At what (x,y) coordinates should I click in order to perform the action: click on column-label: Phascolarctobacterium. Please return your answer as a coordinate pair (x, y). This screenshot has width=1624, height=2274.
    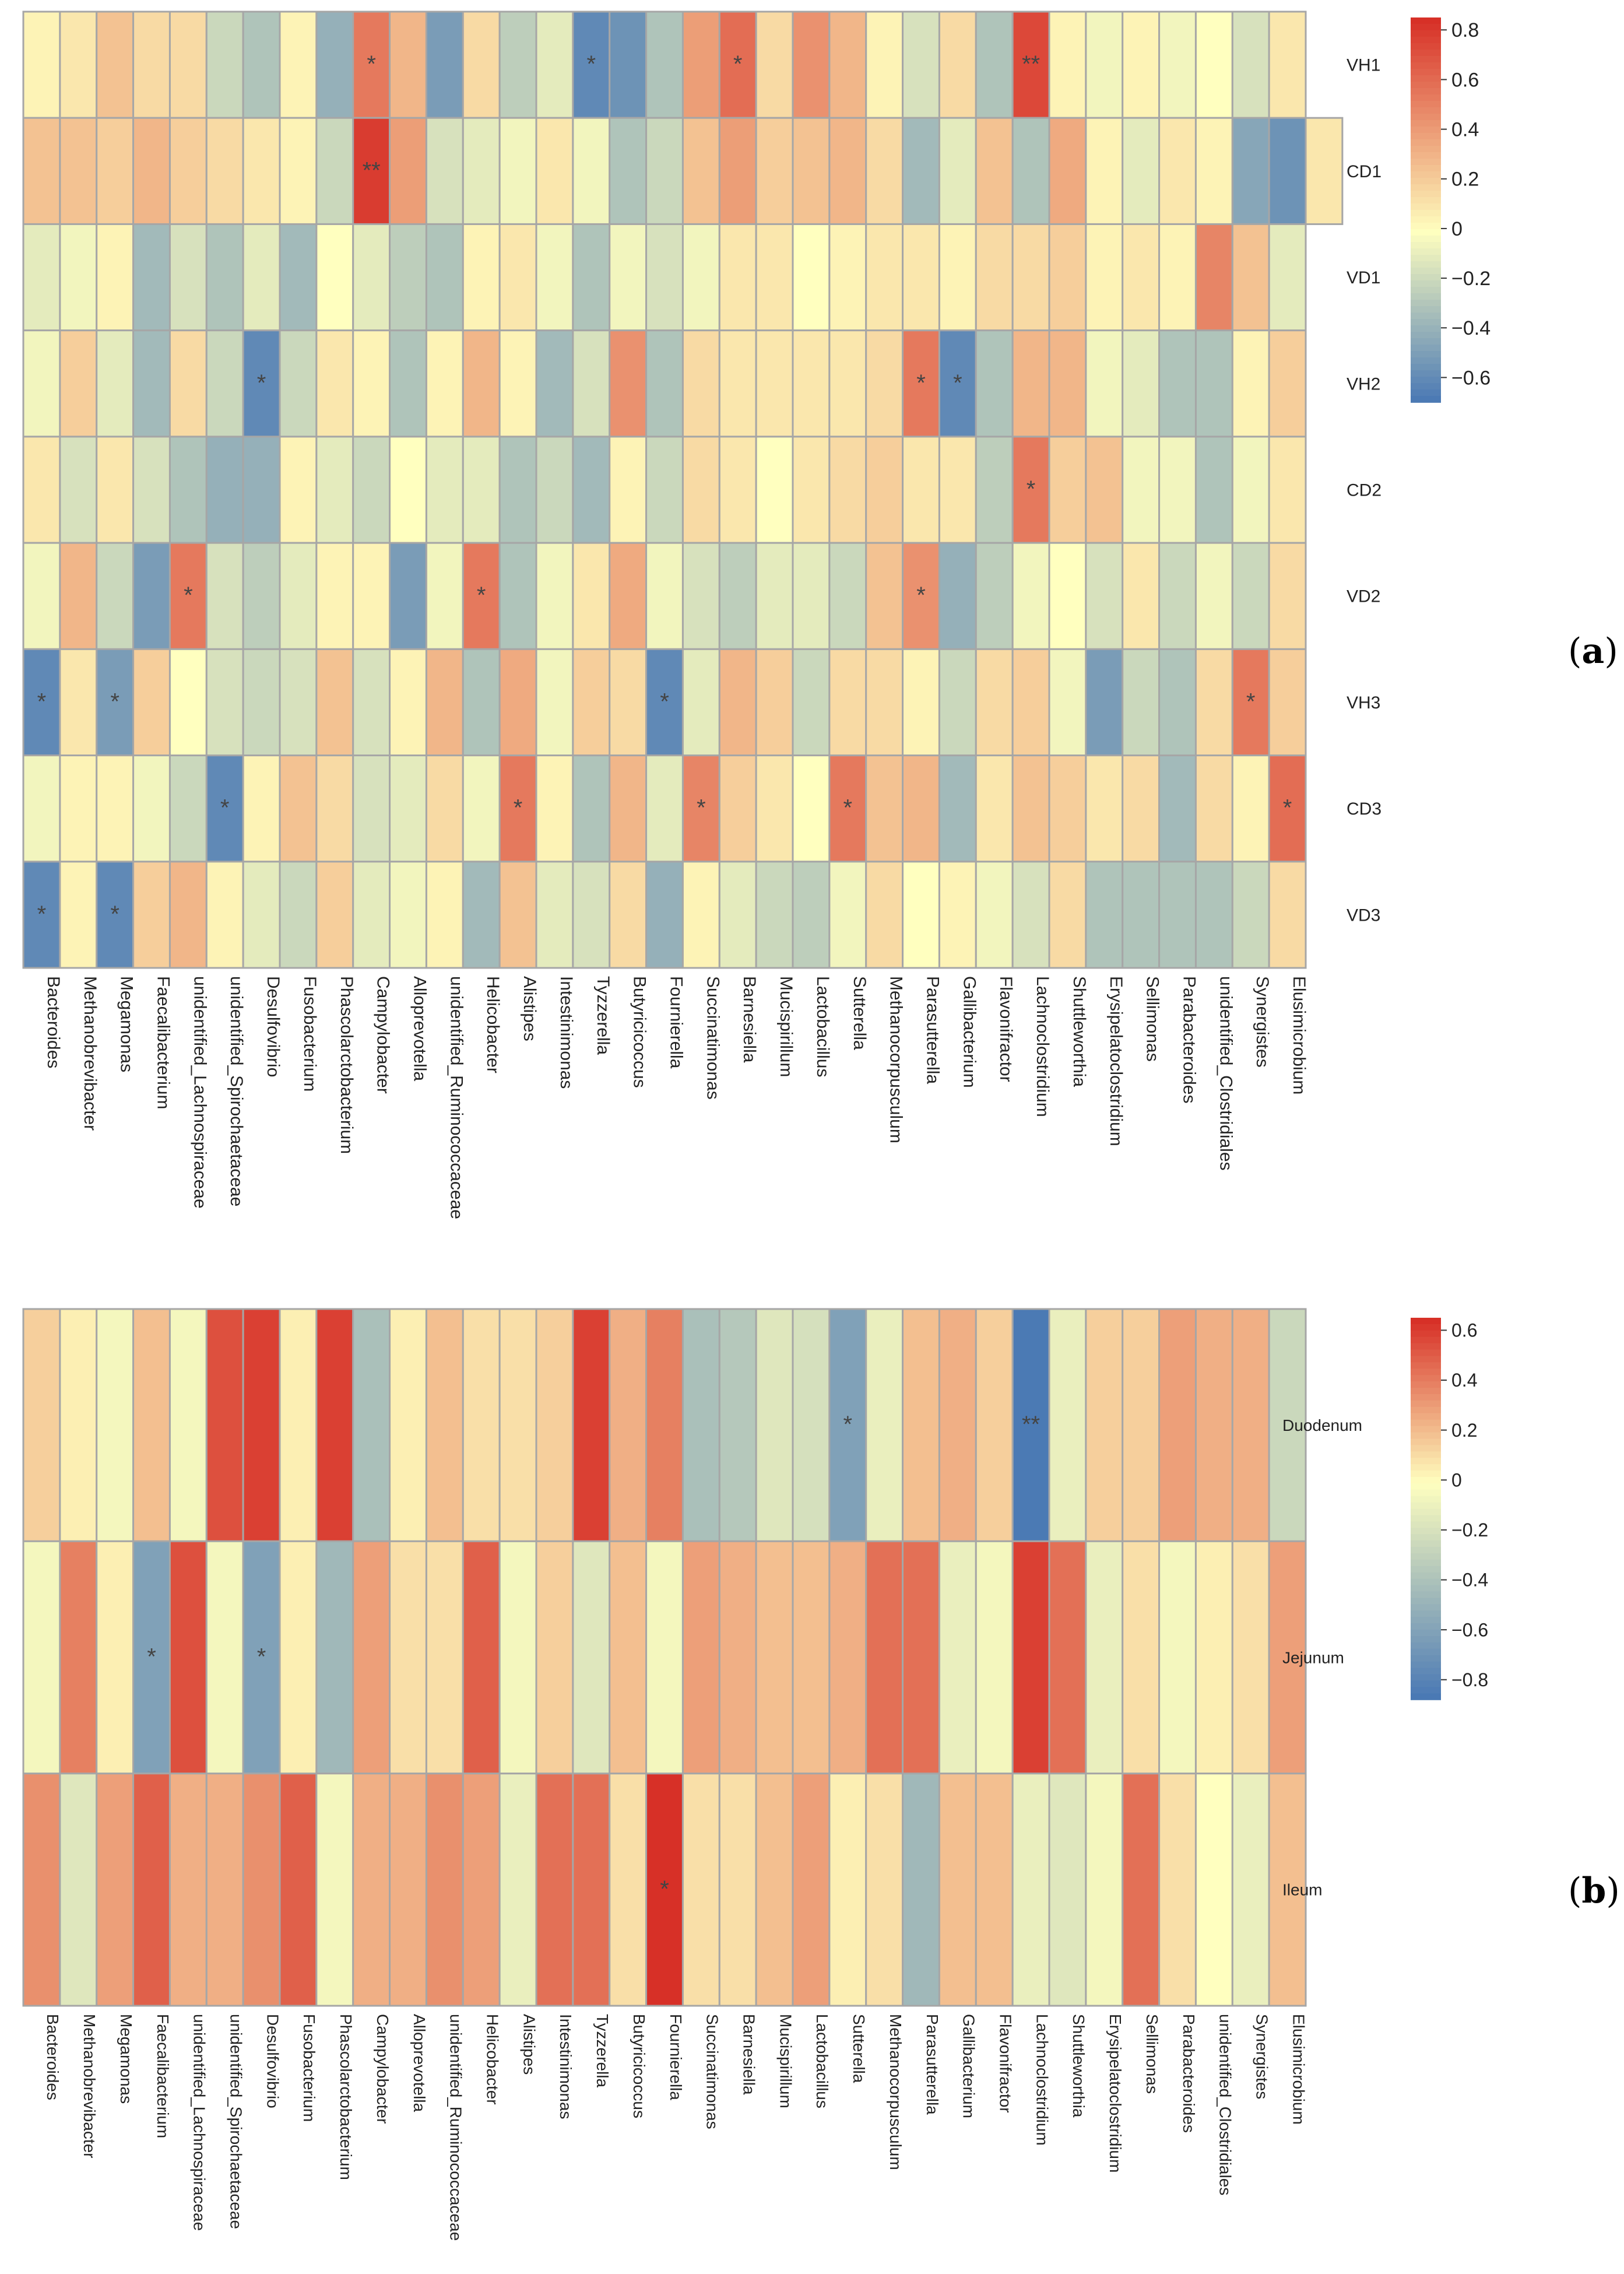
    Looking at the image, I should click on (346, 2097).